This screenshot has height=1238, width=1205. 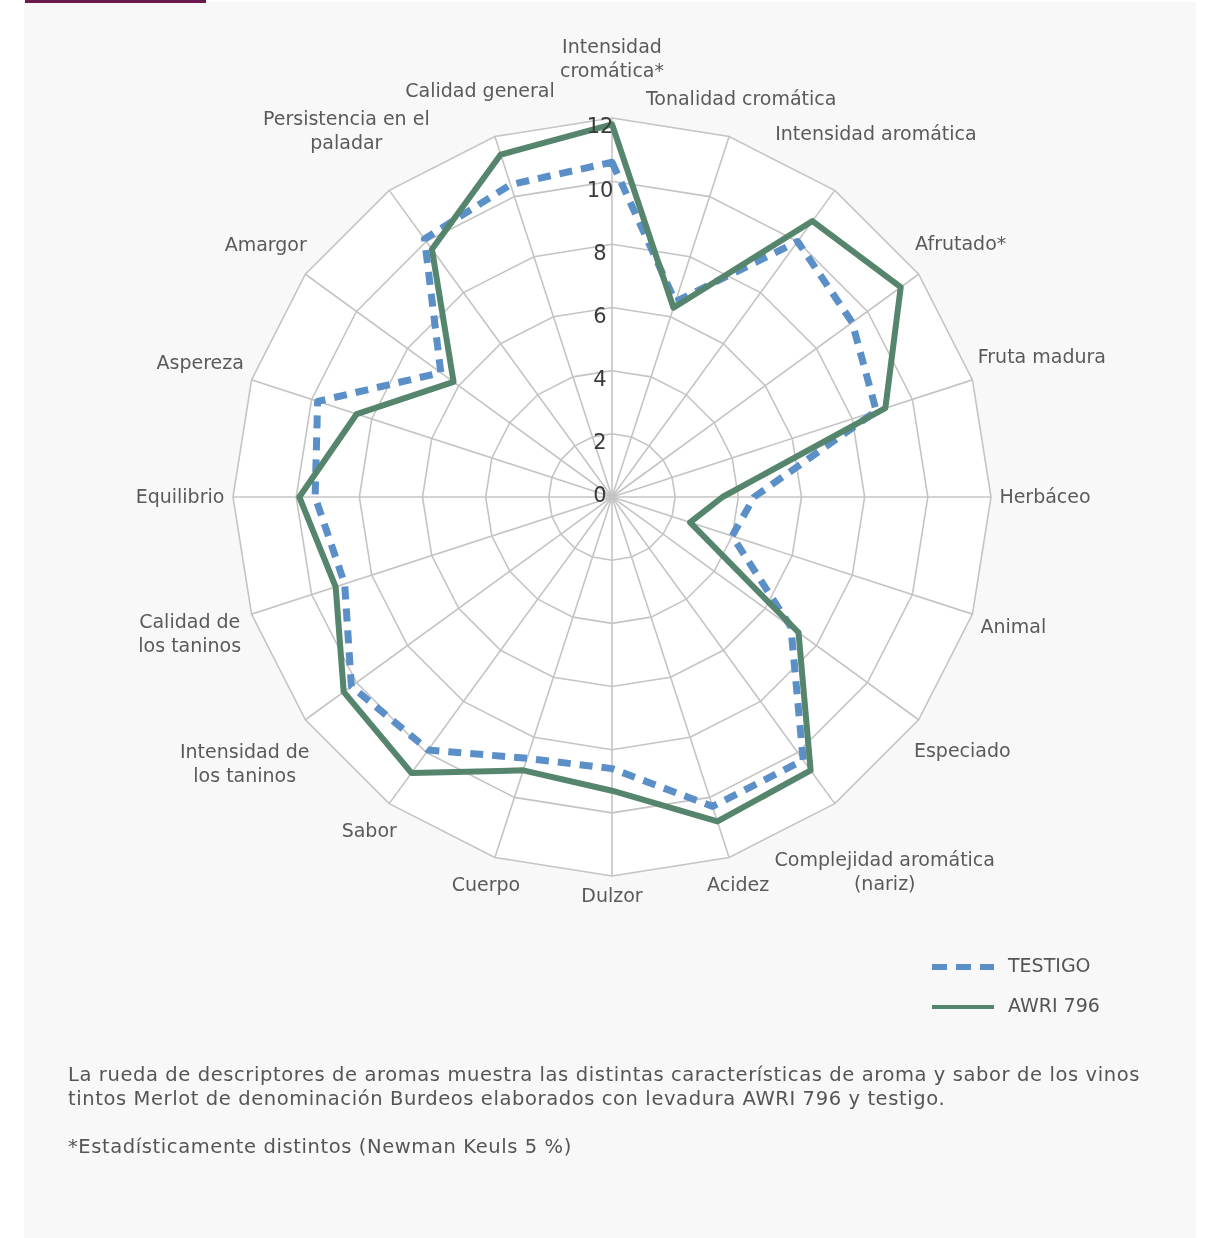 What do you see at coordinates (200, 362) in the screenshot?
I see `spoke-label: Aspereza` at bounding box center [200, 362].